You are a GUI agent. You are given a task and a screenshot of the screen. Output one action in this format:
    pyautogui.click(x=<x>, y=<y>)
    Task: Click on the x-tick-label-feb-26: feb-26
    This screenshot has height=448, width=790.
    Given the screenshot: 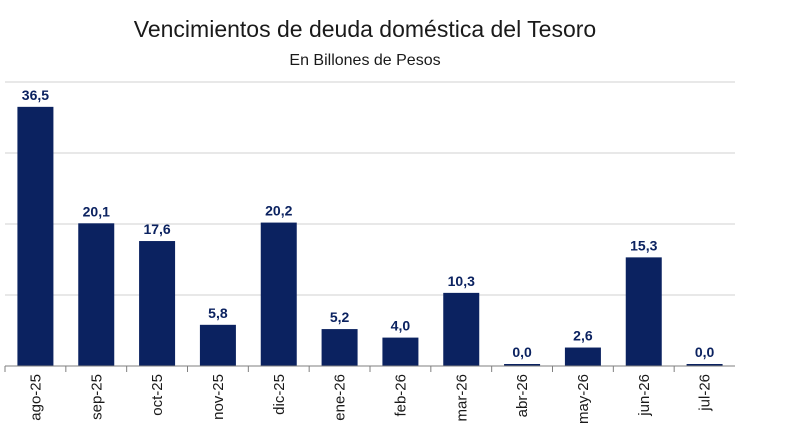 What is the action you would take?
    pyautogui.click(x=400, y=395)
    